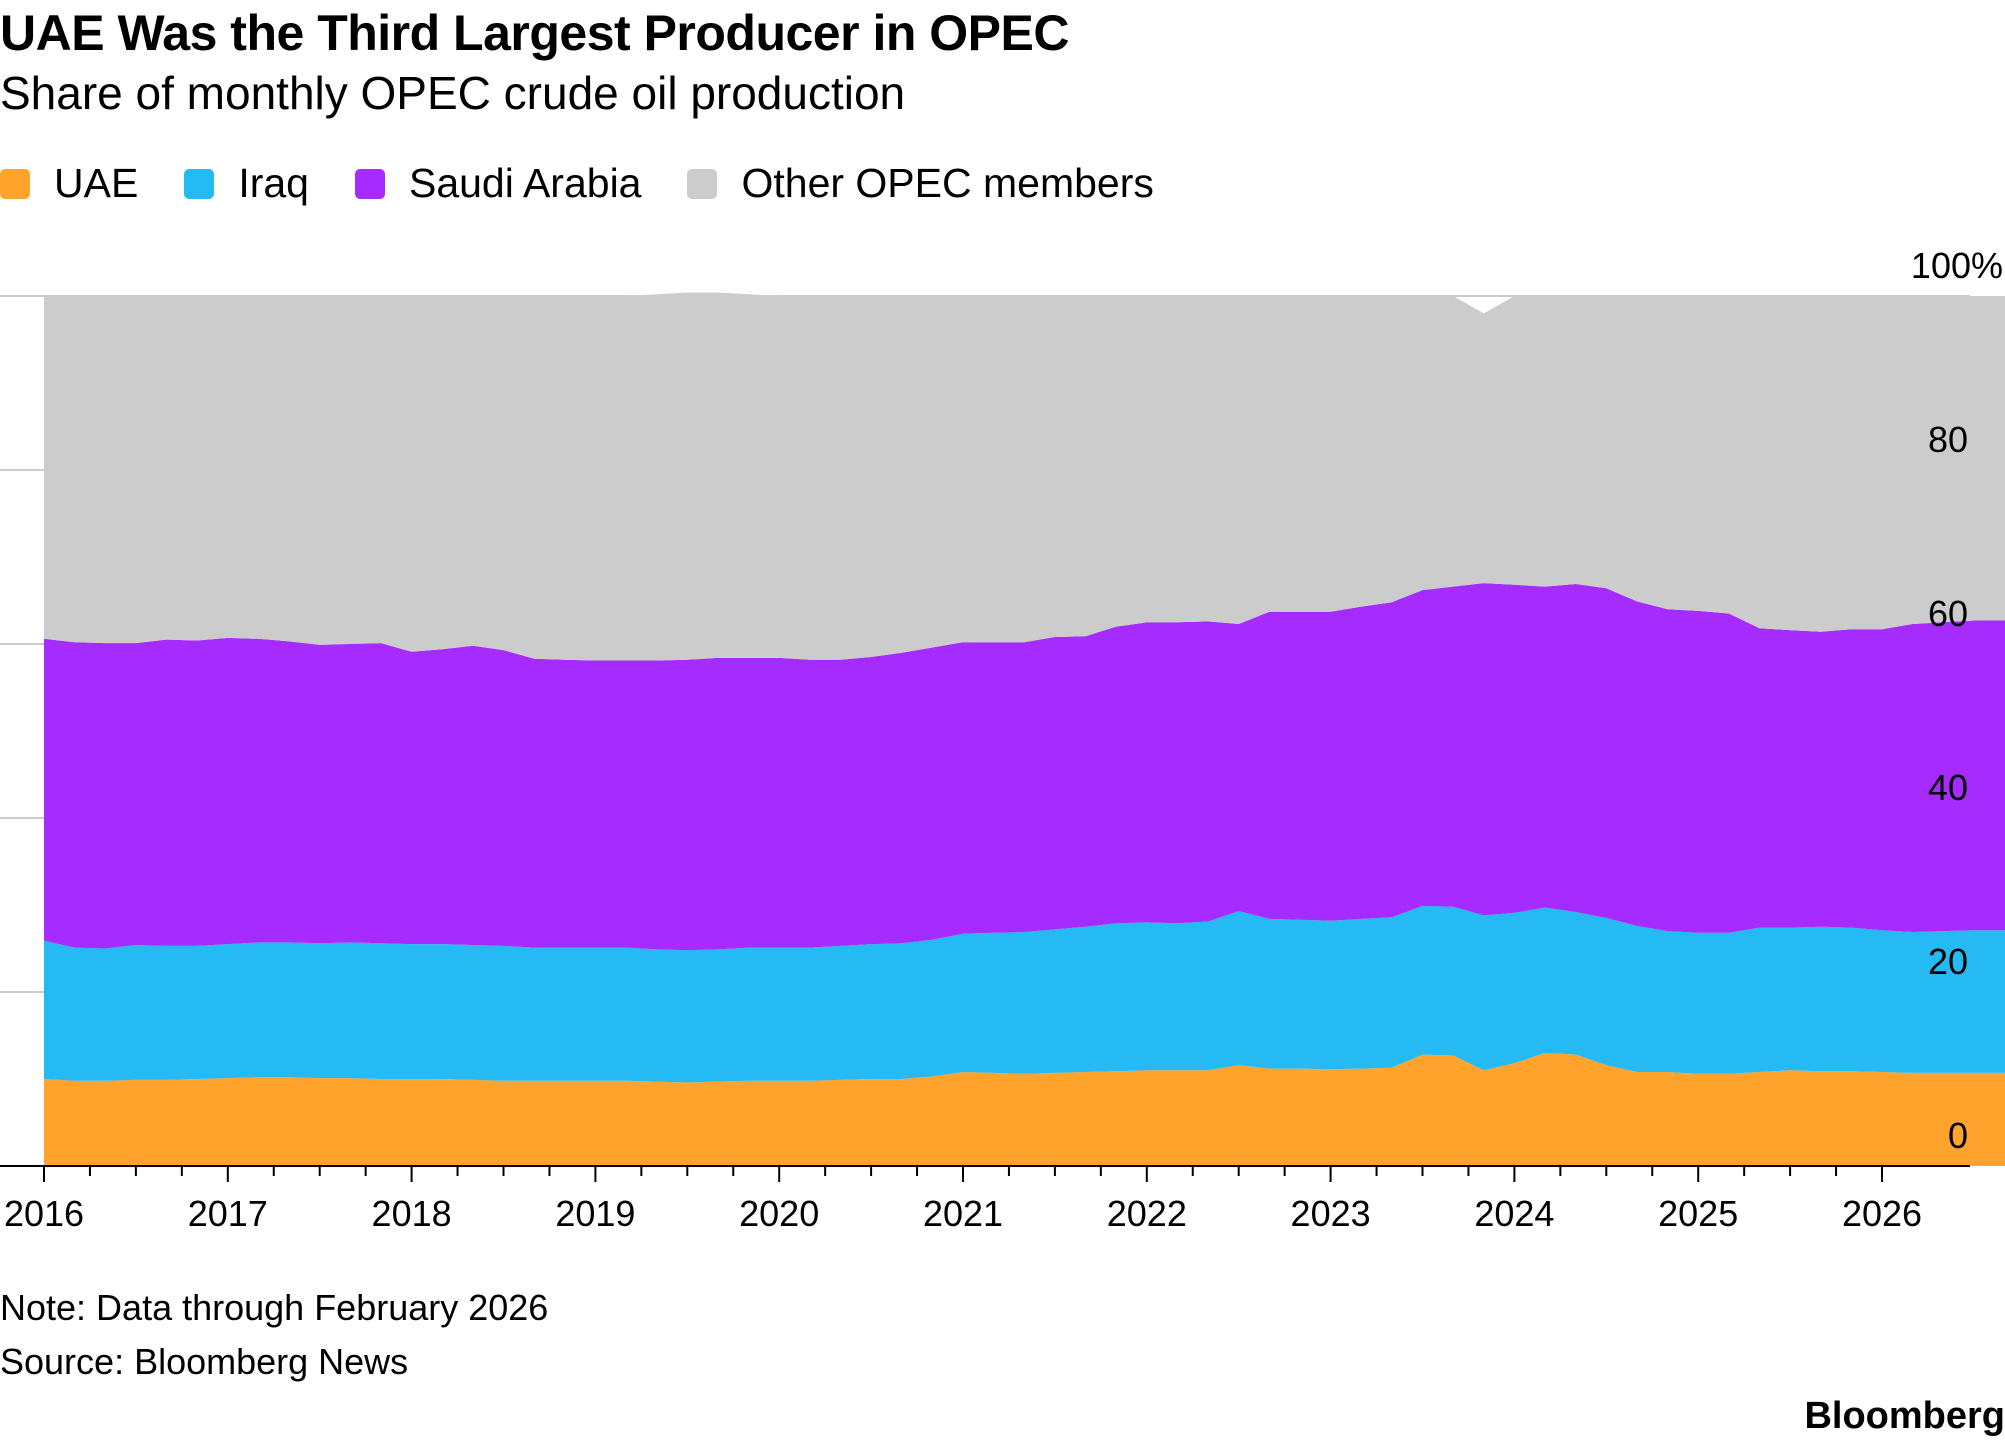 Image resolution: width=2005 pixels, height=1446 pixels. What do you see at coordinates (1331, 1213) in the screenshot?
I see `x-tick-label: 2023` at bounding box center [1331, 1213].